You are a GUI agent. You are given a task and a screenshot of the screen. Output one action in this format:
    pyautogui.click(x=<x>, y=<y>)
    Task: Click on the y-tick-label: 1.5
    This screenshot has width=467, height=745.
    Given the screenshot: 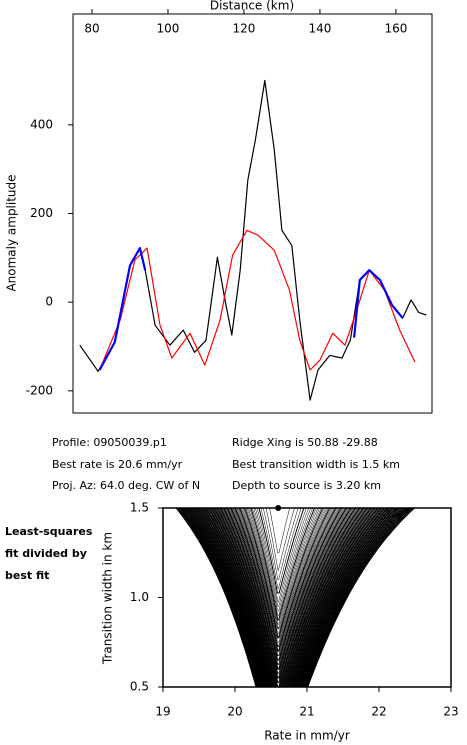 What is the action you would take?
    pyautogui.click(x=139, y=508)
    